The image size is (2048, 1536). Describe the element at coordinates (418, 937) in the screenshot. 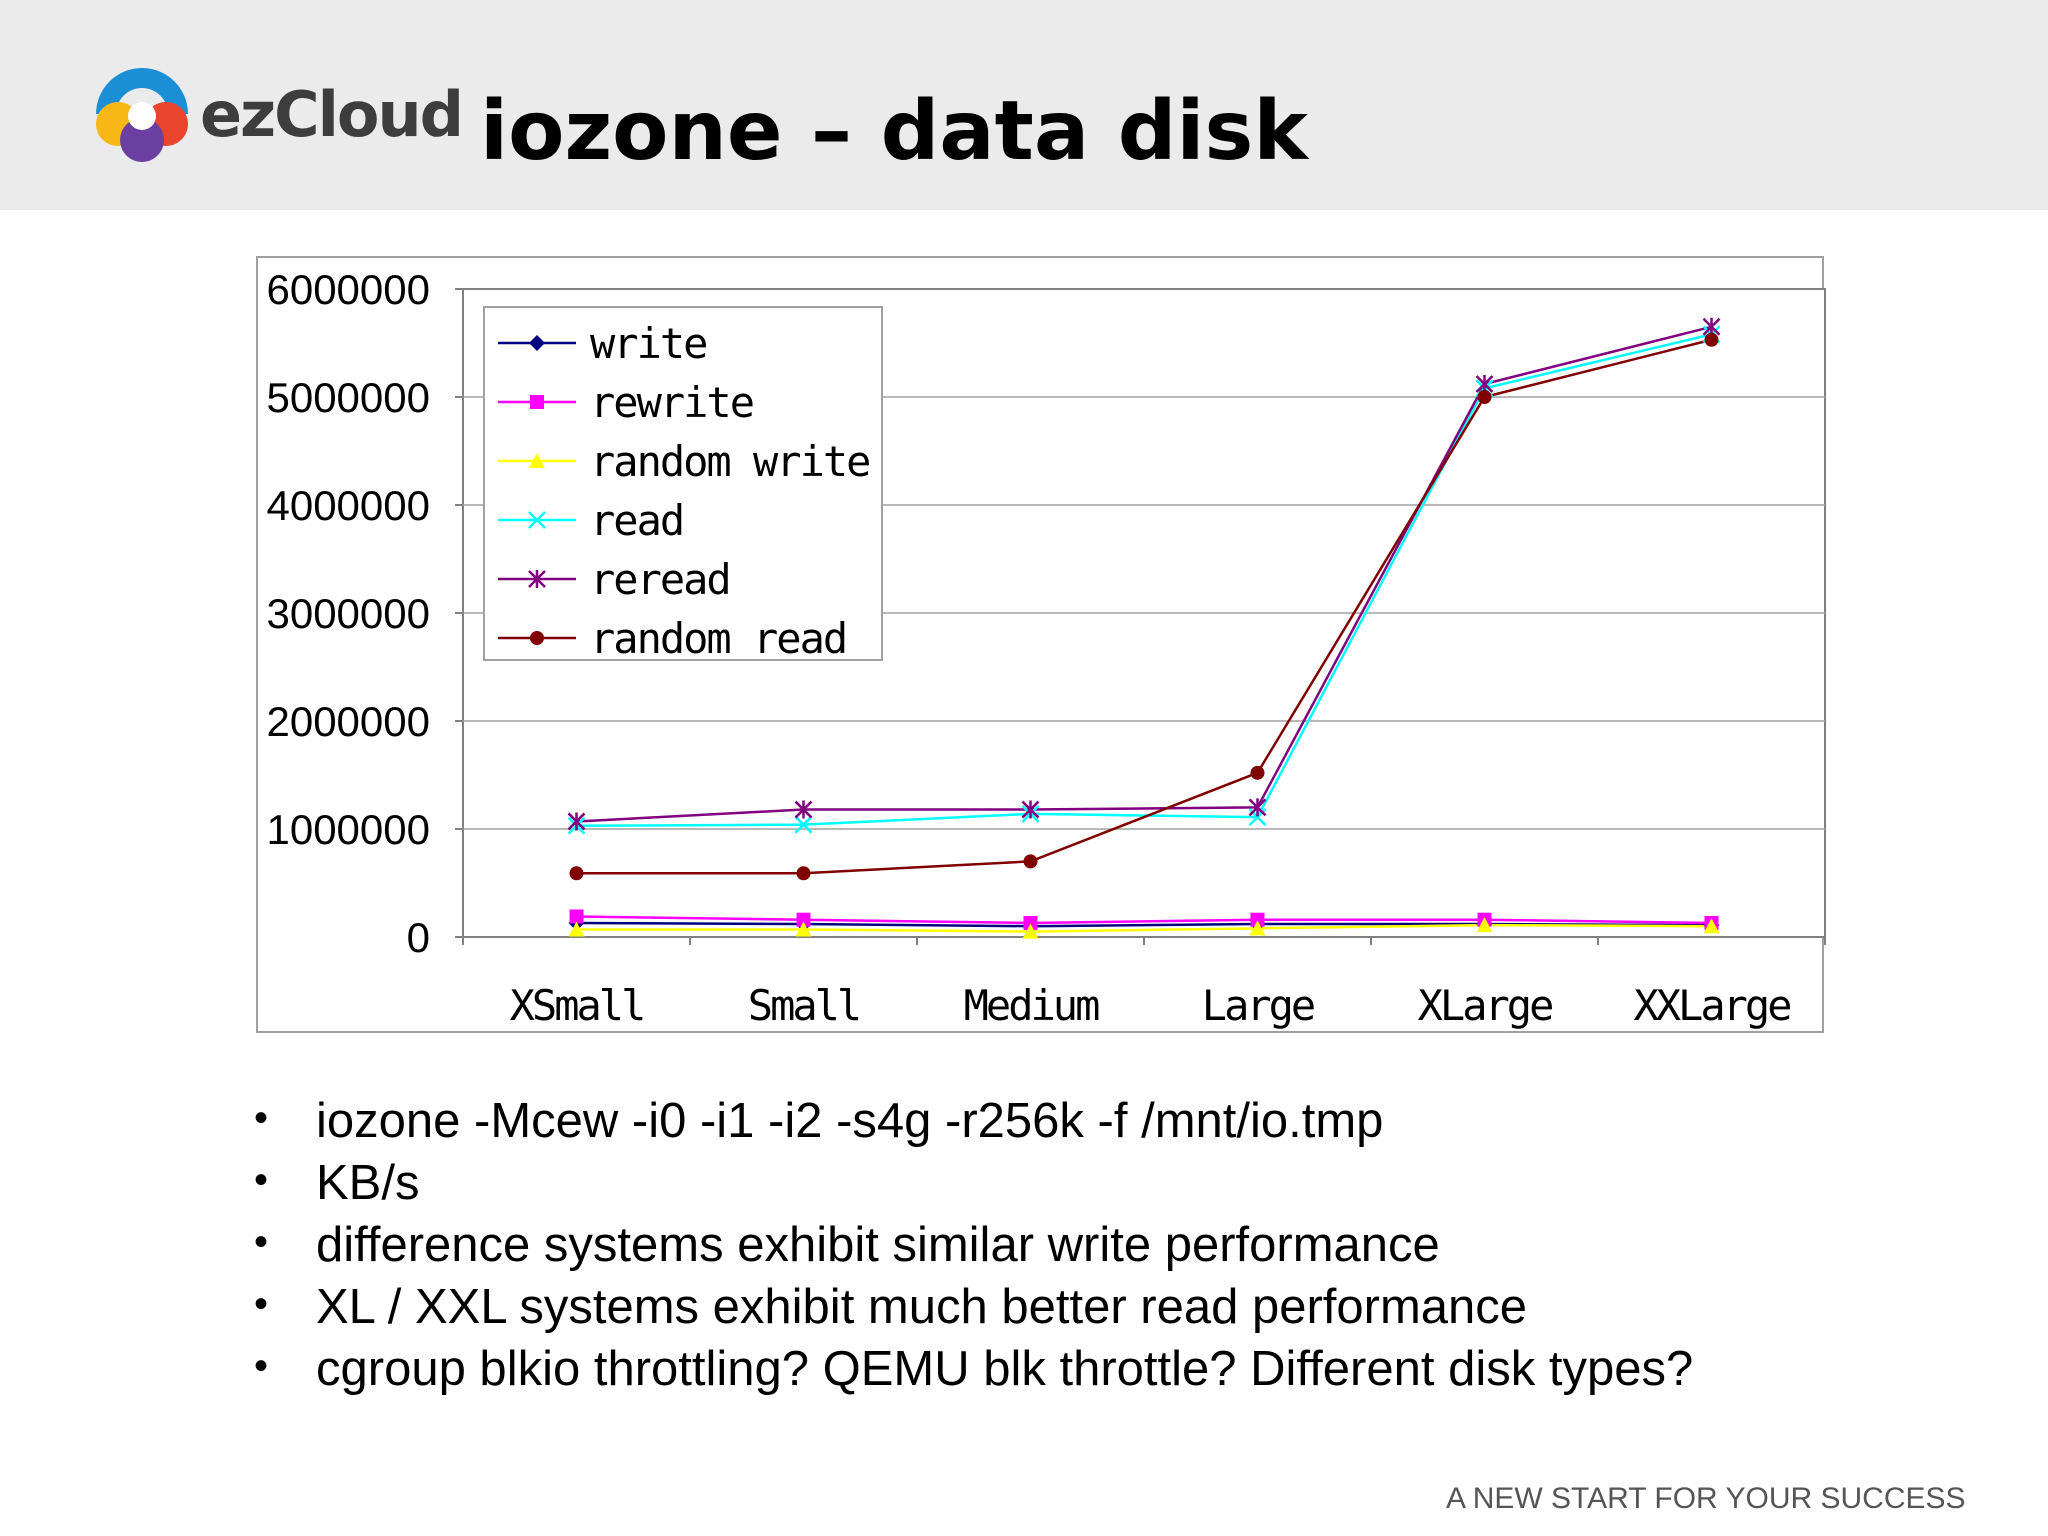

I see `y-tick-label: 0` at that location.